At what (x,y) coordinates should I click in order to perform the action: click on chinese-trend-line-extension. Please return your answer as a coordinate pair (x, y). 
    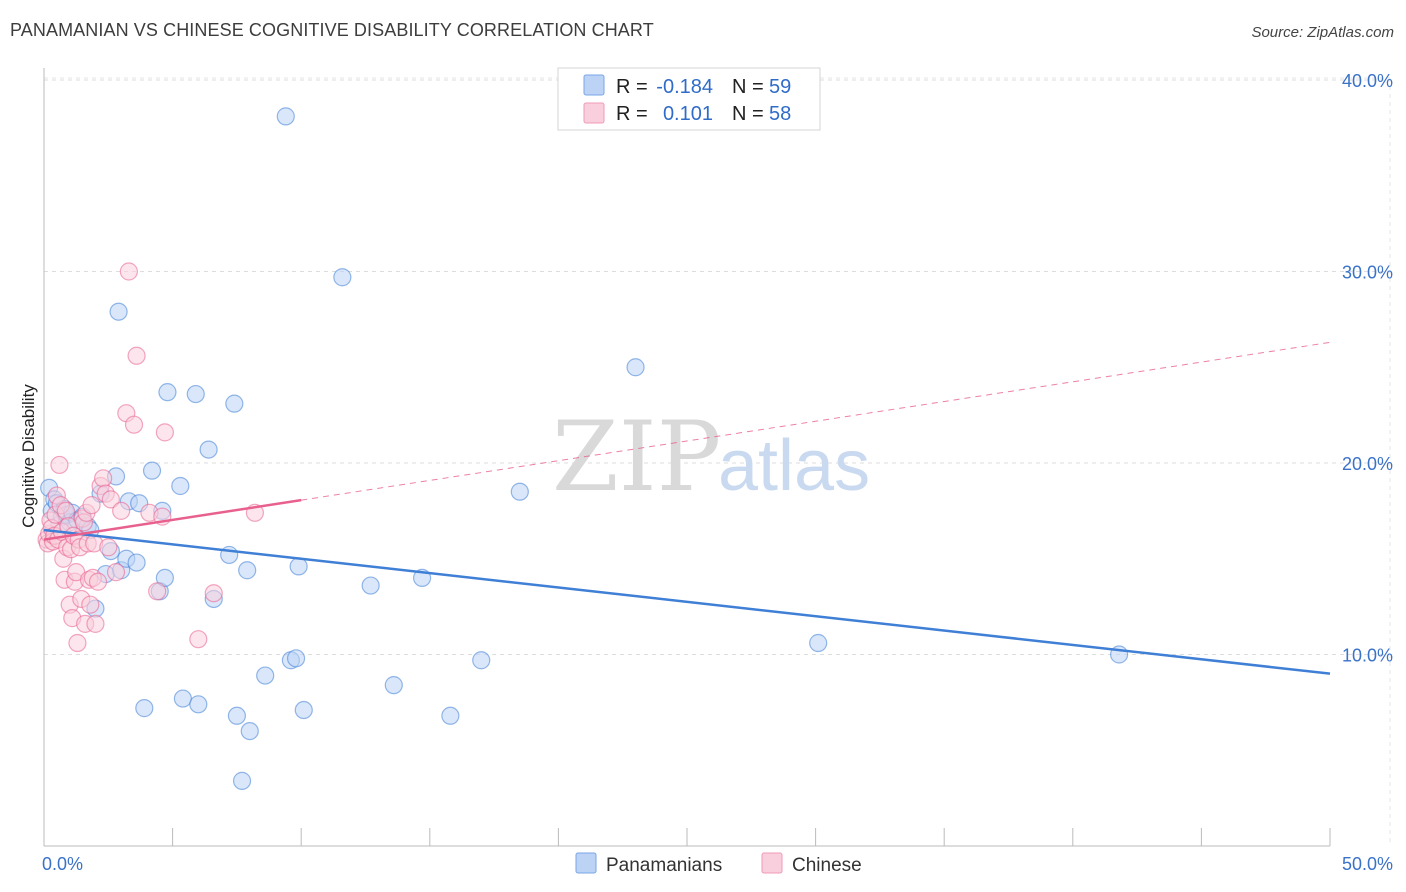
    Looking at the image, I should click on (816, 421).